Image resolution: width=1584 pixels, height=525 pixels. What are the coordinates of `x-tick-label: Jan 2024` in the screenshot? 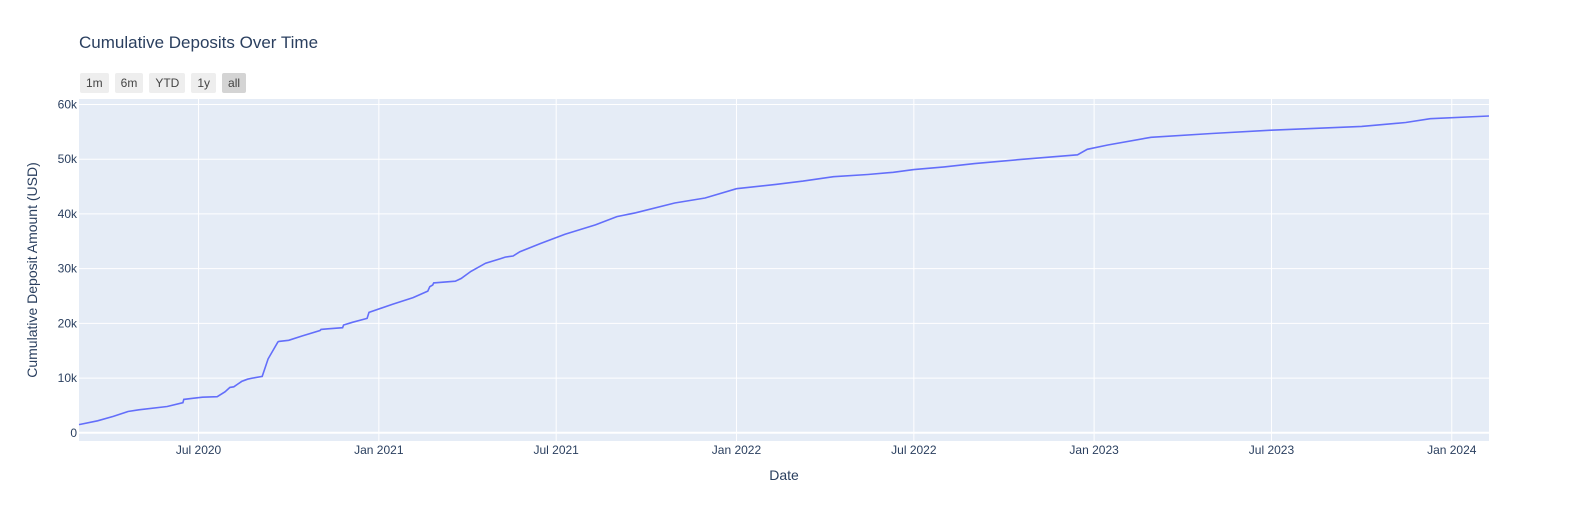 It's located at (1452, 450).